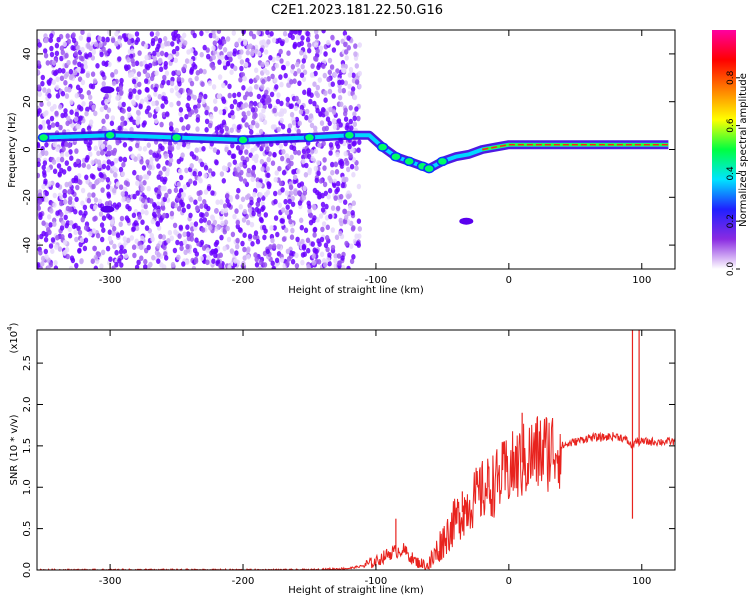 This screenshot has height=600, width=750. Describe the element at coordinates (27, 54) in the screenshot. I see `y-tick-label: 40` at that location.